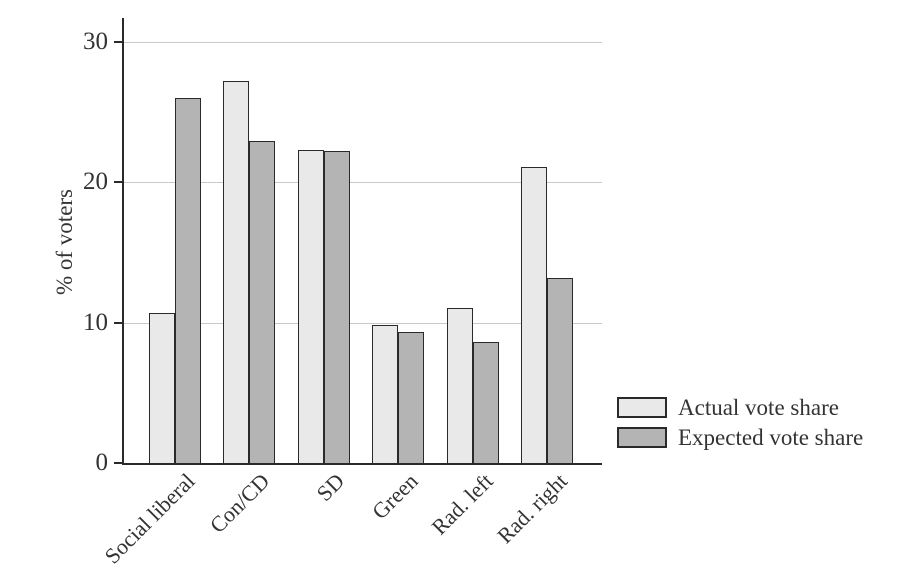  I want to click on y-tick-label-30: 30, so click(95, 41).